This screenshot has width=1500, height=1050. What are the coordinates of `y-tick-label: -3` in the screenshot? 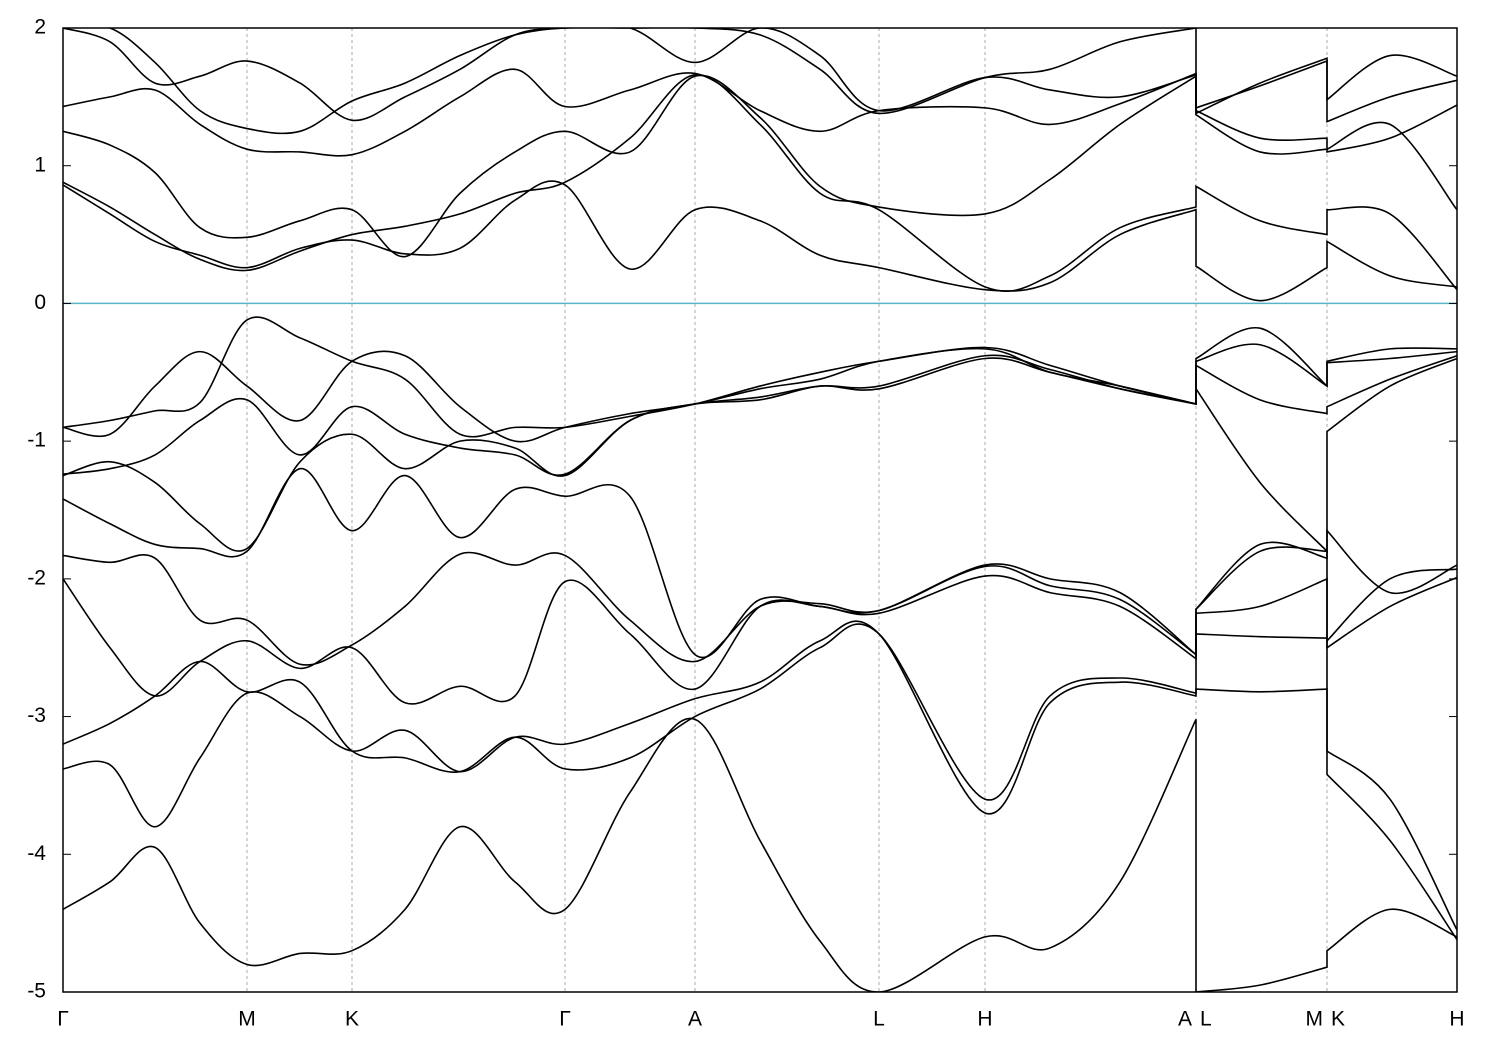 It's located at (36, 715).